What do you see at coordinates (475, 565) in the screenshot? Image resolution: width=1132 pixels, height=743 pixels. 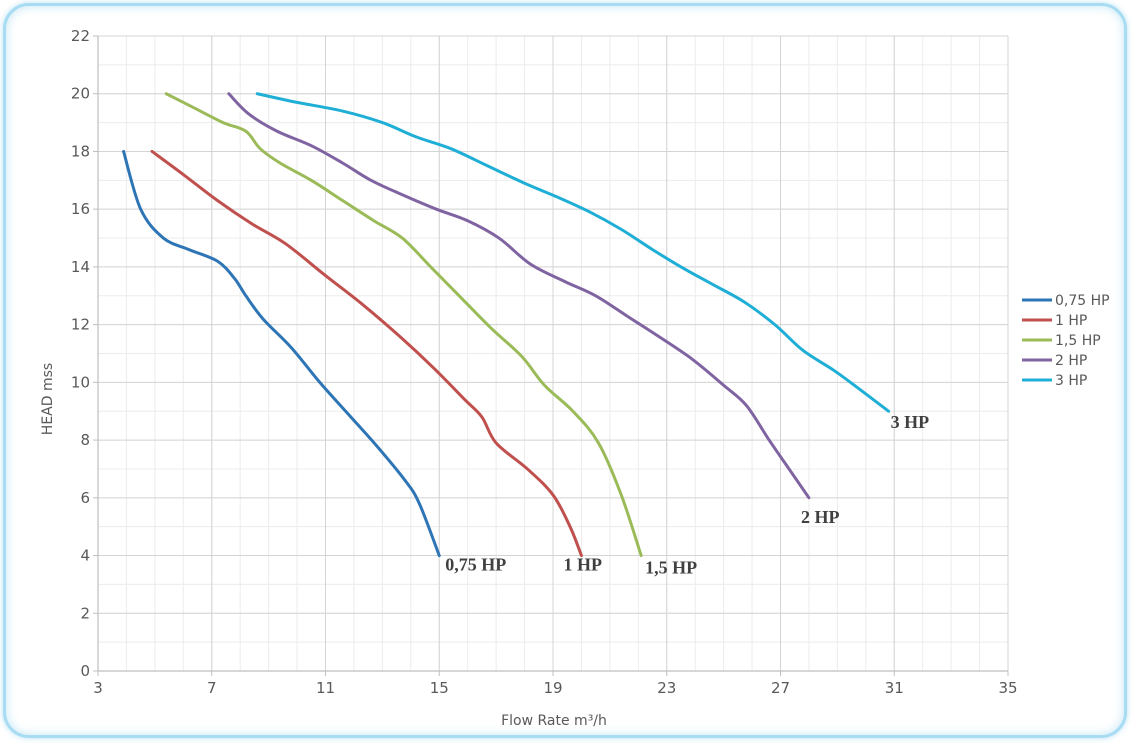 I see `curve-end-label: 0,75 HP` at bounding box center [475, 565].